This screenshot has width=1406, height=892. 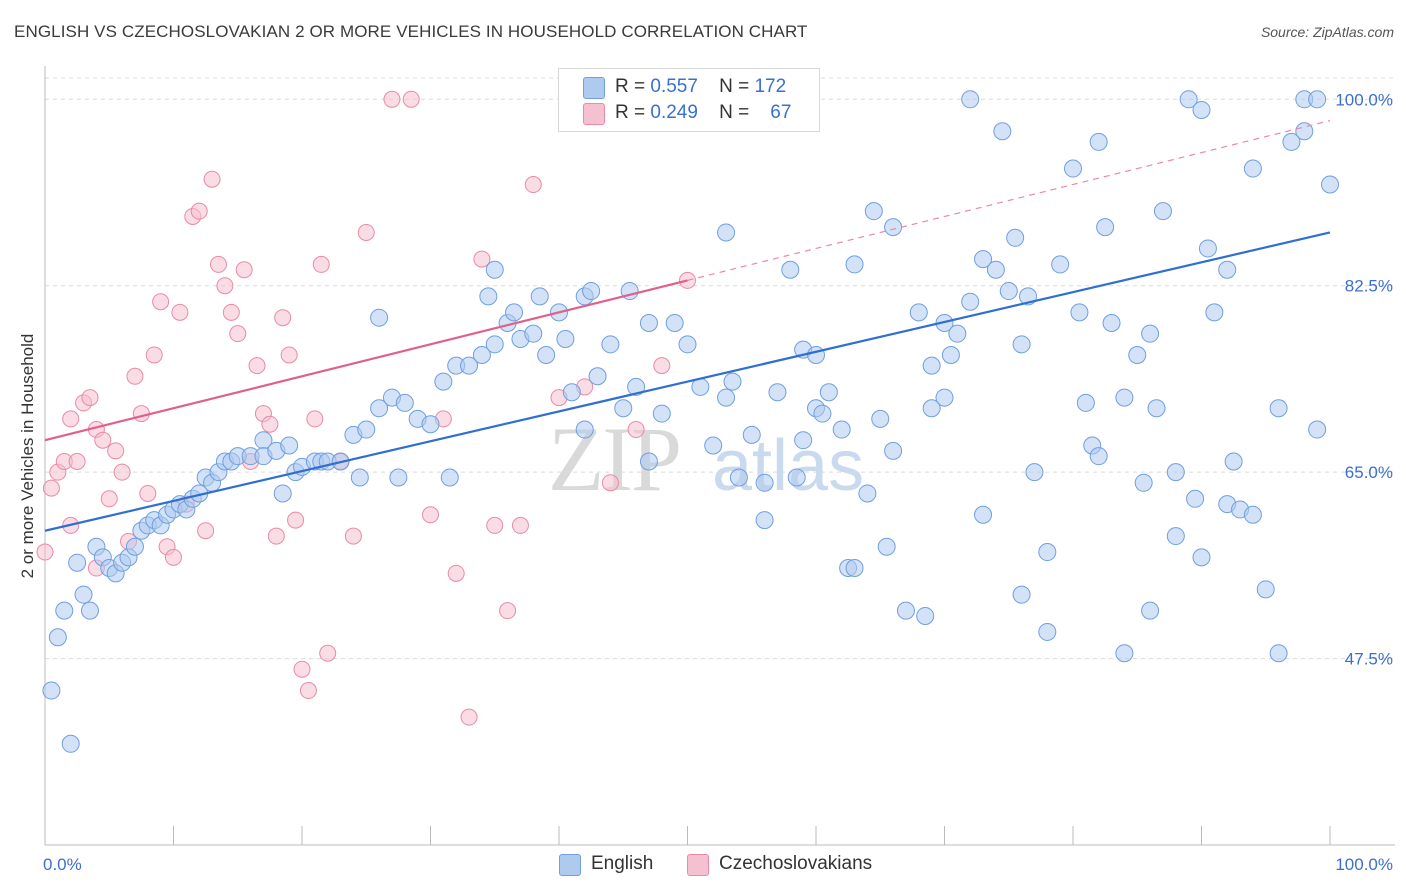 What do you see at coordinates (1327, 32) in the screenshot?
I see `source-label: Source: ZipAtlas.com` at bounding box center [1327, 32].